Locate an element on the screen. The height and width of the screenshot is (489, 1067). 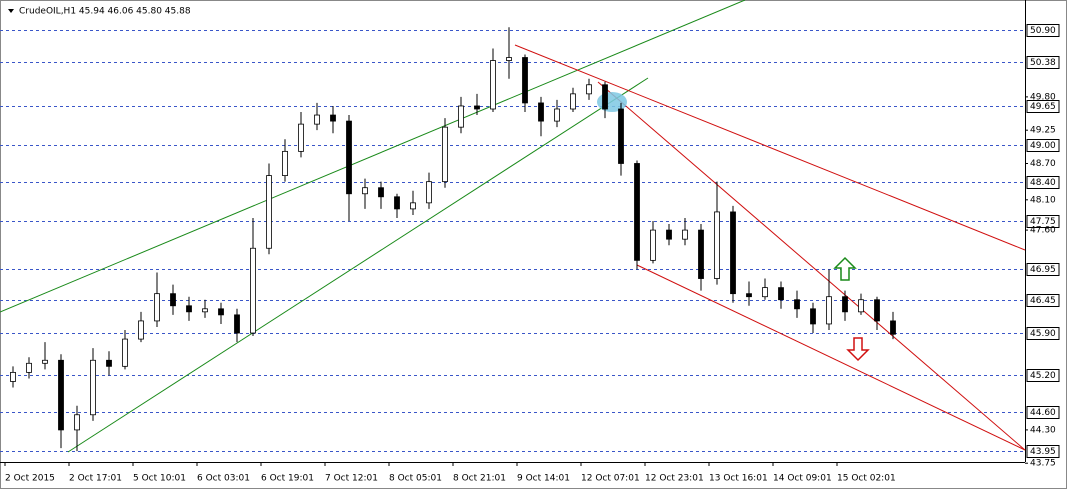
menu-arrow is located at coordinates (11, 11).